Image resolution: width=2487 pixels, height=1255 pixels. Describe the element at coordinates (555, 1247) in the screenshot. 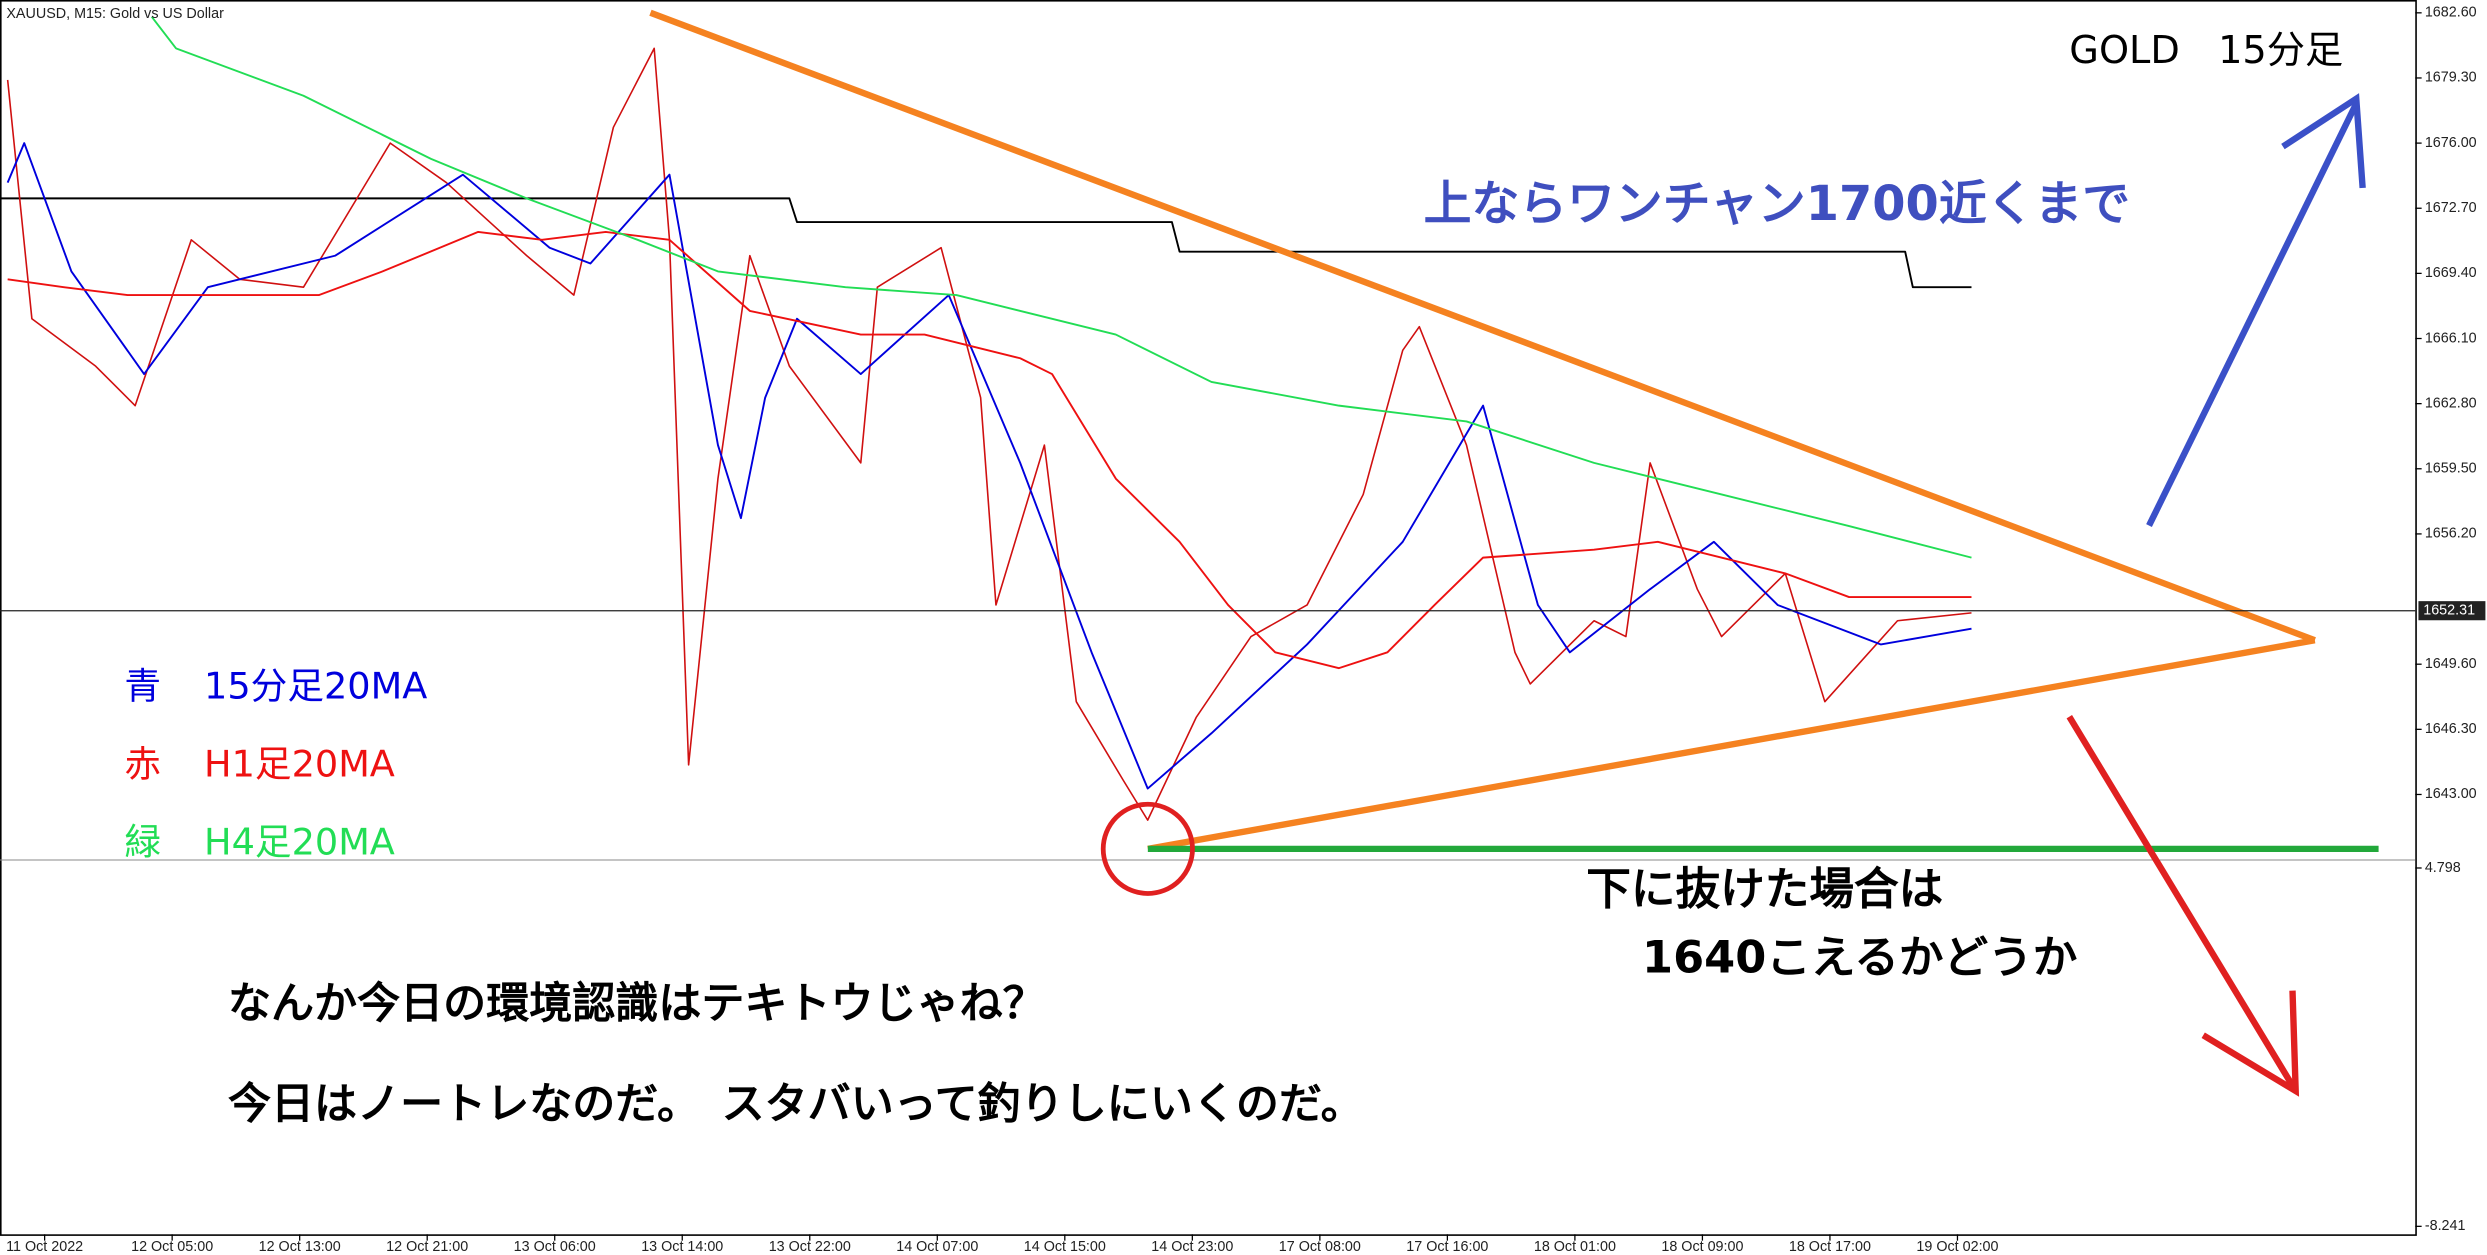

I see `x-tick-label: 13 Oct 06:00` at that location.